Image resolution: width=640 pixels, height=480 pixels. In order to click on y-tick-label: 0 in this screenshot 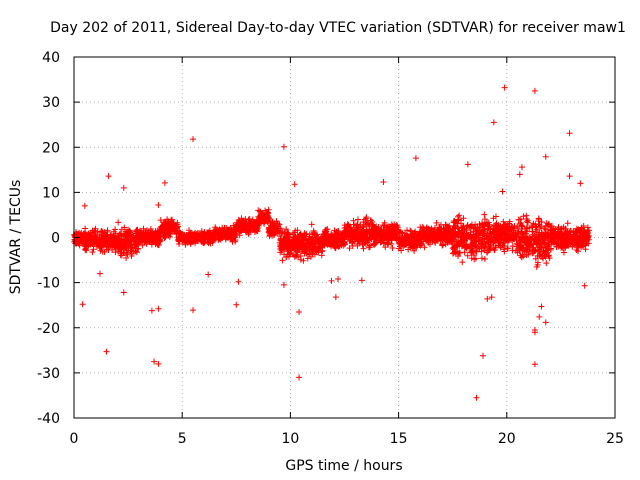, I will do `click(55, 239)`.